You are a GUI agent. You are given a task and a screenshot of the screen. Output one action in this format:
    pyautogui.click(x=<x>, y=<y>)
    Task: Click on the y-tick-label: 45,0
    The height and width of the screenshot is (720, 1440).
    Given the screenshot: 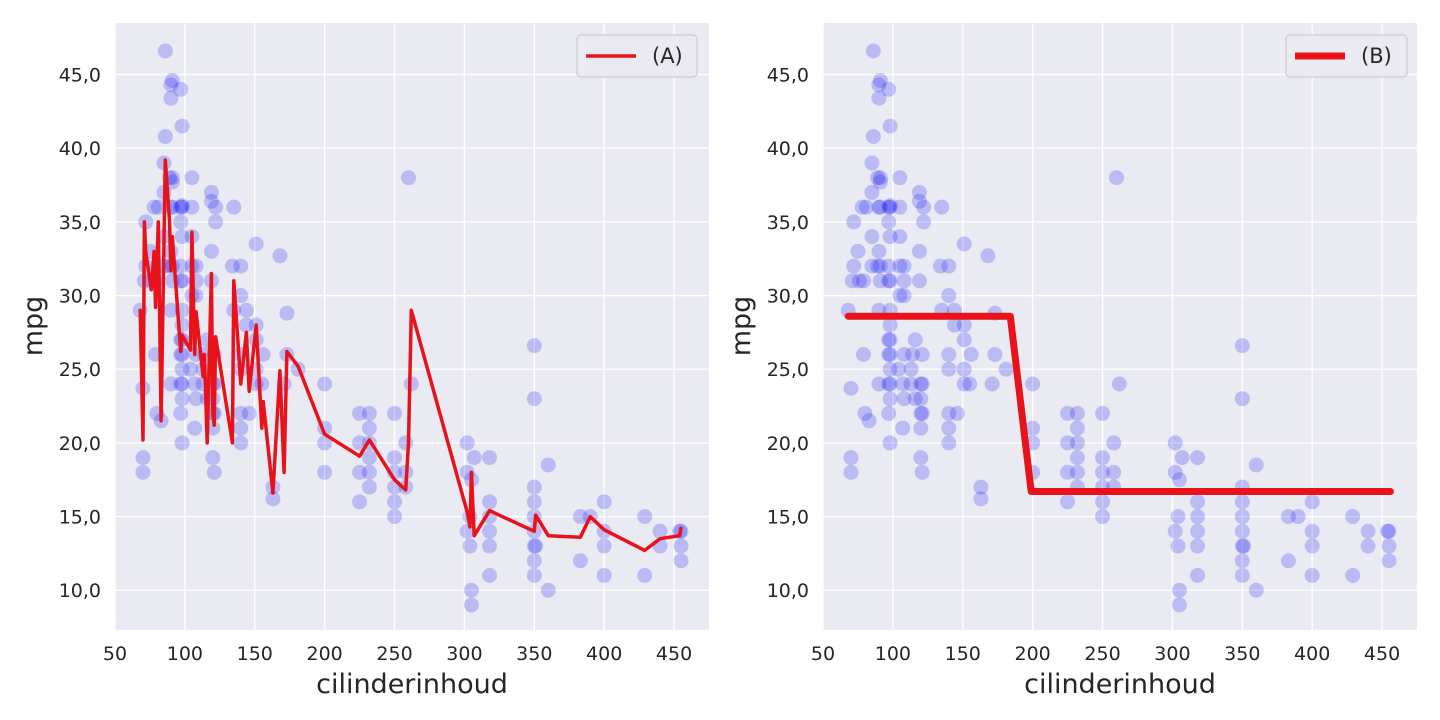 What is the action you would take?
    pyautogui.click(x=788, y=76)
    